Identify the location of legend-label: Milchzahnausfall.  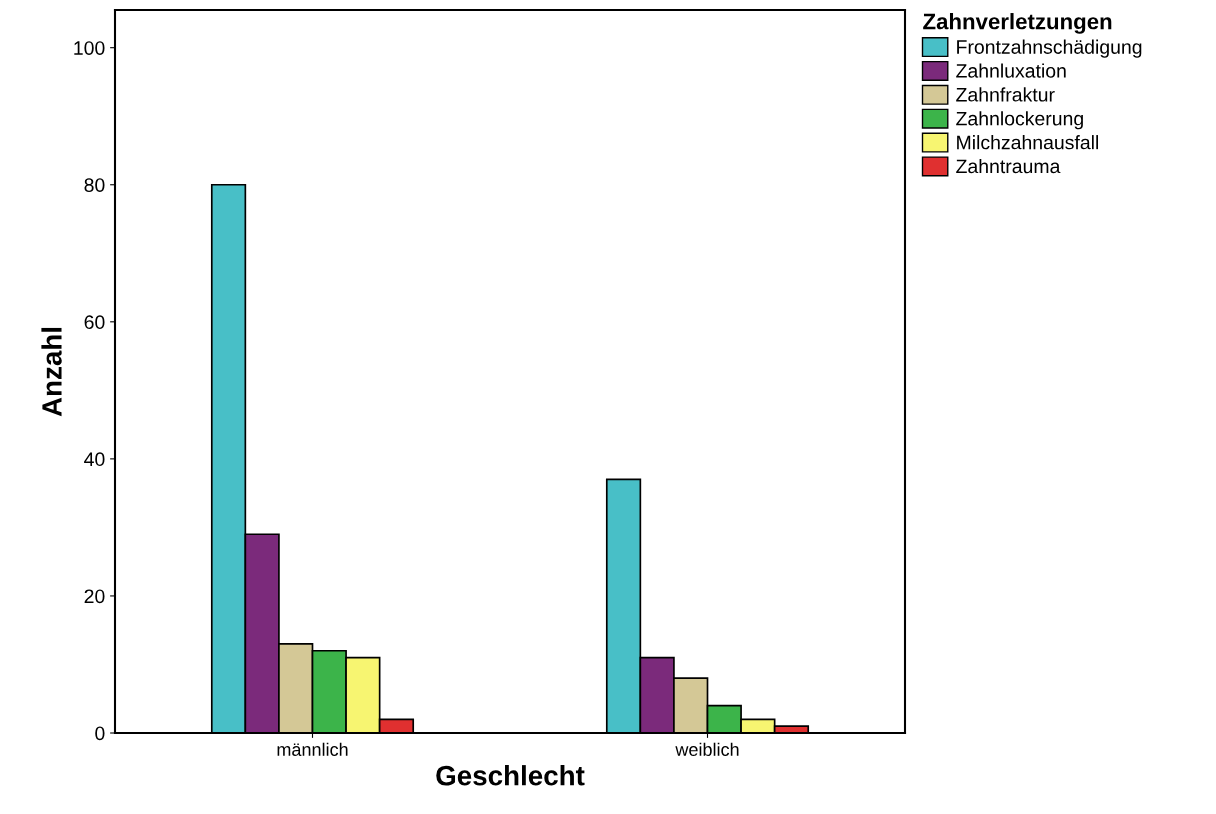
(1027, 142).